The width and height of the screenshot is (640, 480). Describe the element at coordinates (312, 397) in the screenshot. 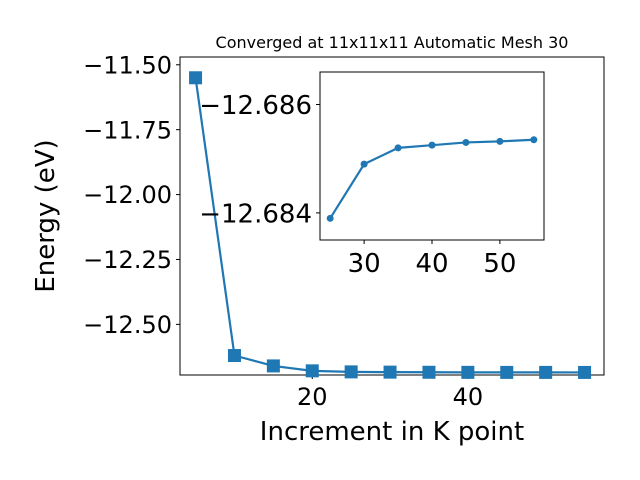

I see `main-x-tick-label: 20` at that location.